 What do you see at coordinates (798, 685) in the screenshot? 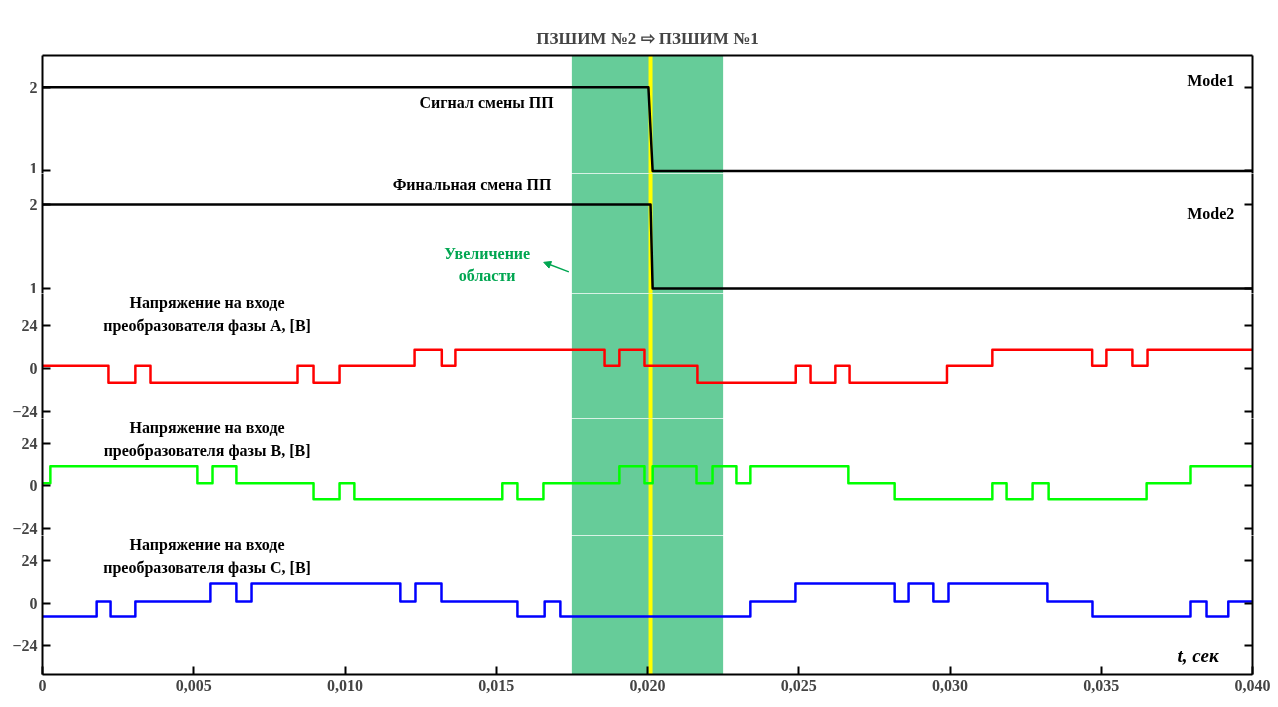
I see `x-tick-label: 0,025` at bounding box center [798, 685].